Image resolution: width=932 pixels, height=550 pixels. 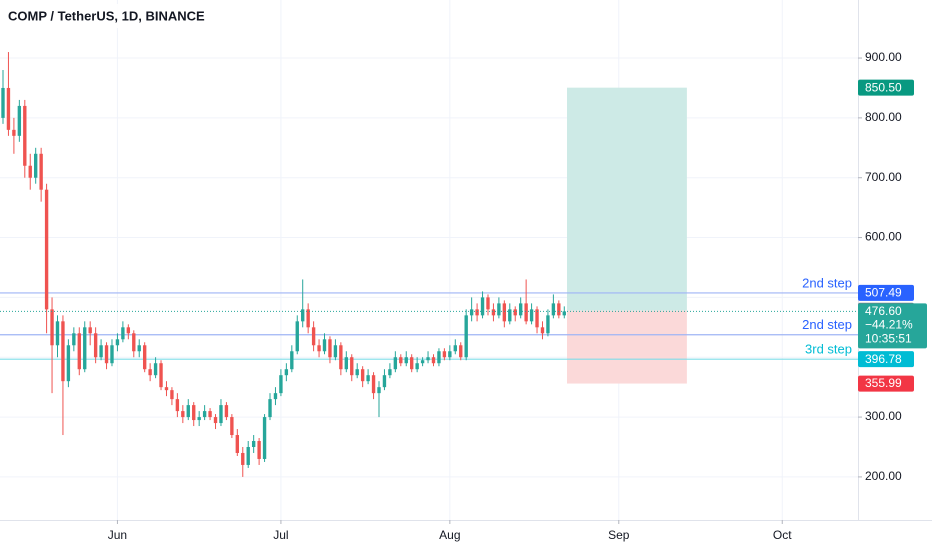 I want to click on level-tag-label: 396.78, so click(x=883, y=359).